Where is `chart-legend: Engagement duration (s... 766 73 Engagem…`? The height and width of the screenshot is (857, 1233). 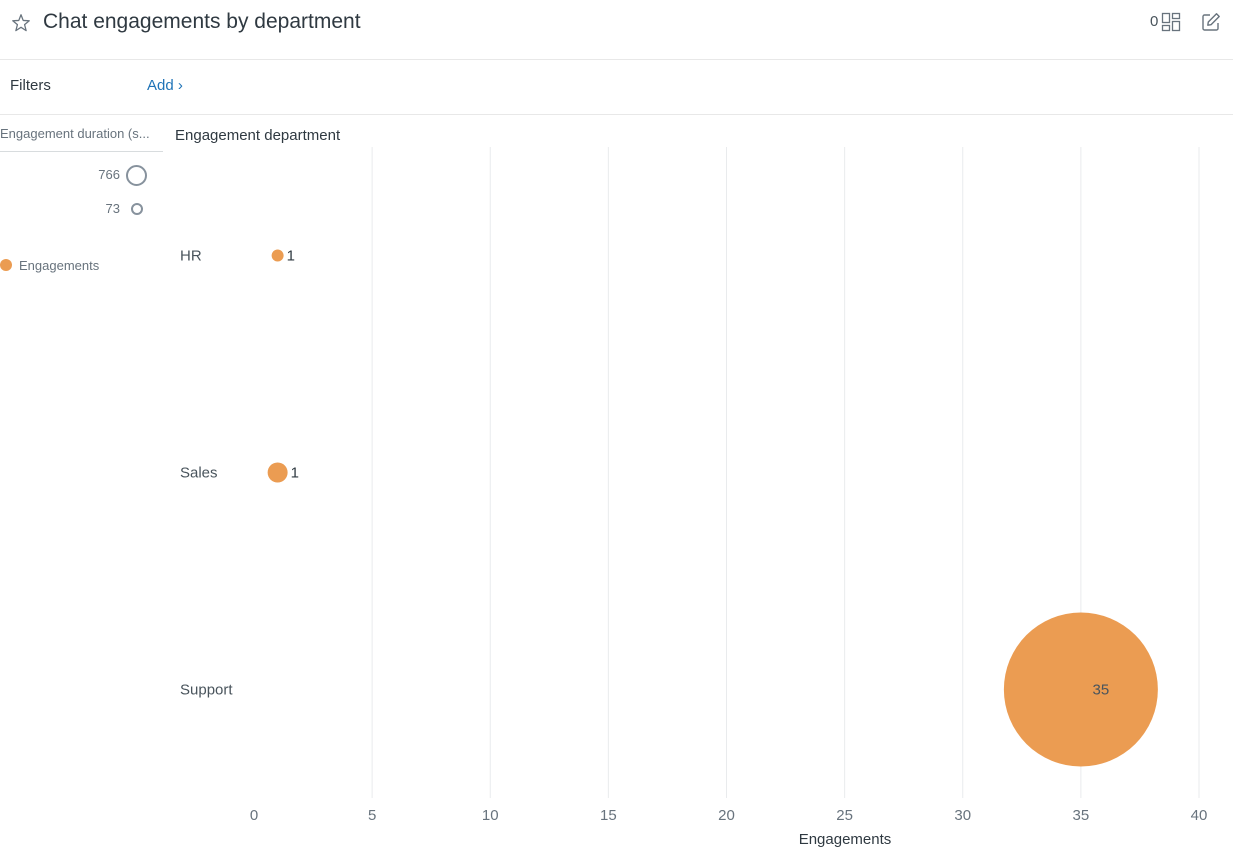
chart-legend: Engagement duration (s... 766 73 Engagem… is located at coordinates (82, 215).